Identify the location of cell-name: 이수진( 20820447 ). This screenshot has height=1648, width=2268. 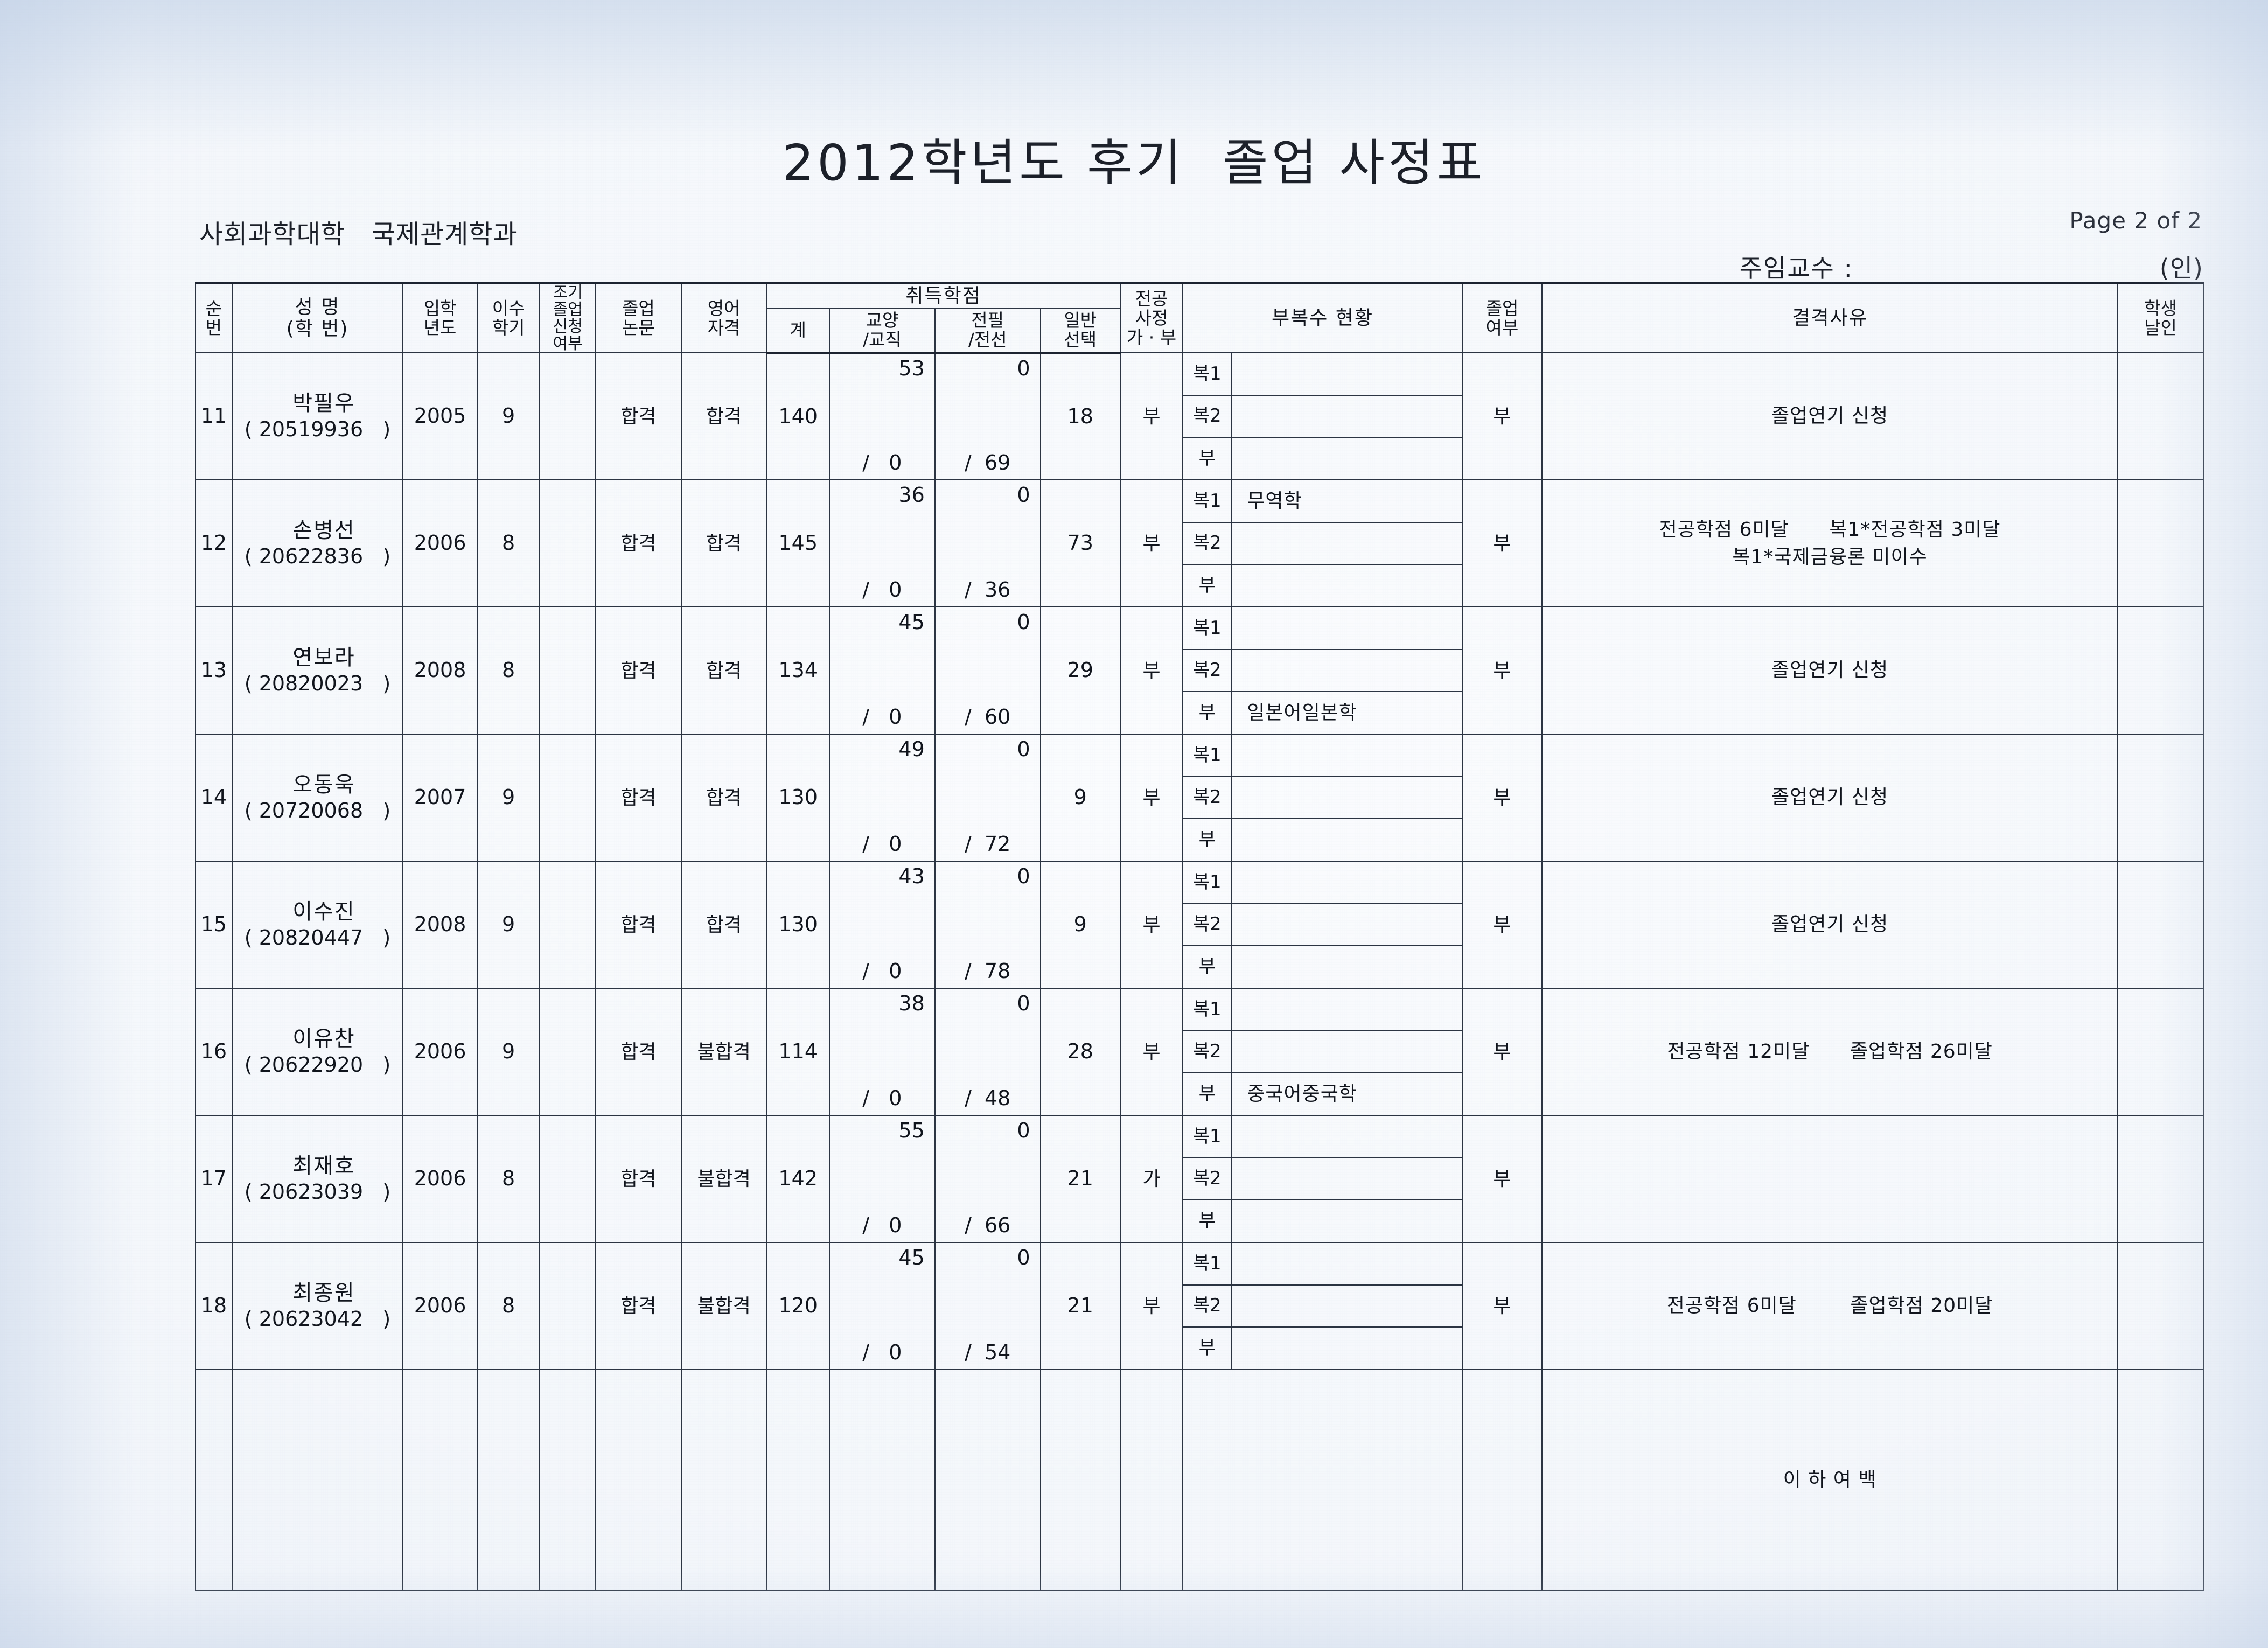
(317, 925).